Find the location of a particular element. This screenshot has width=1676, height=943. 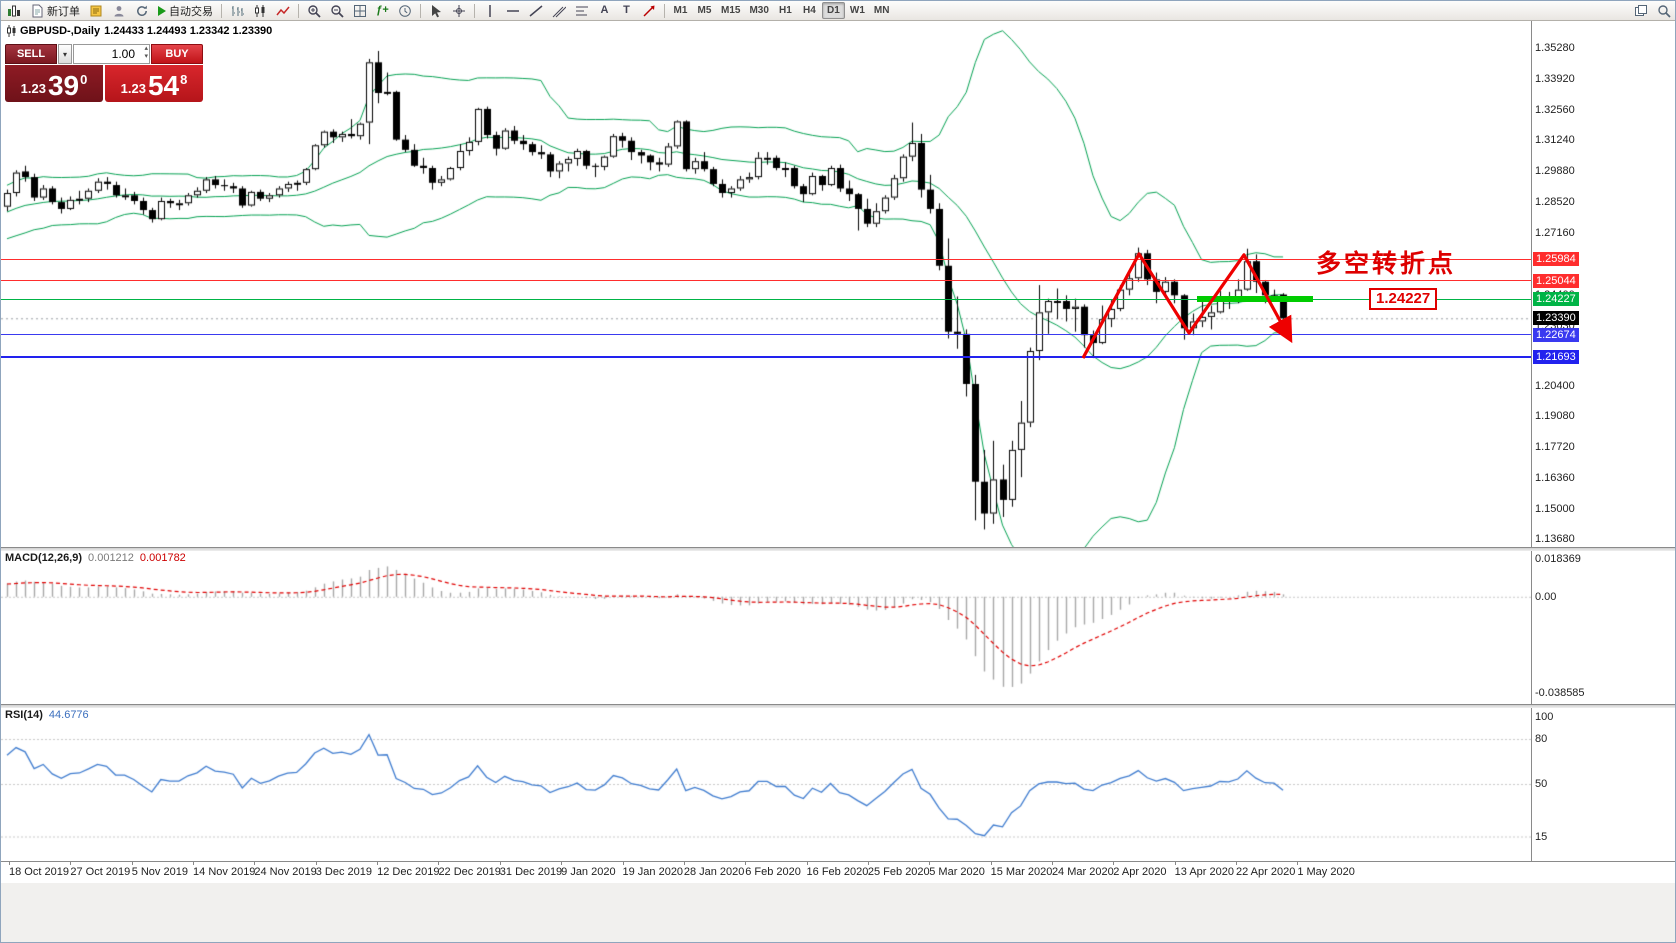

spinner-up-icon: ▴ is located at coordinates (146, 48).